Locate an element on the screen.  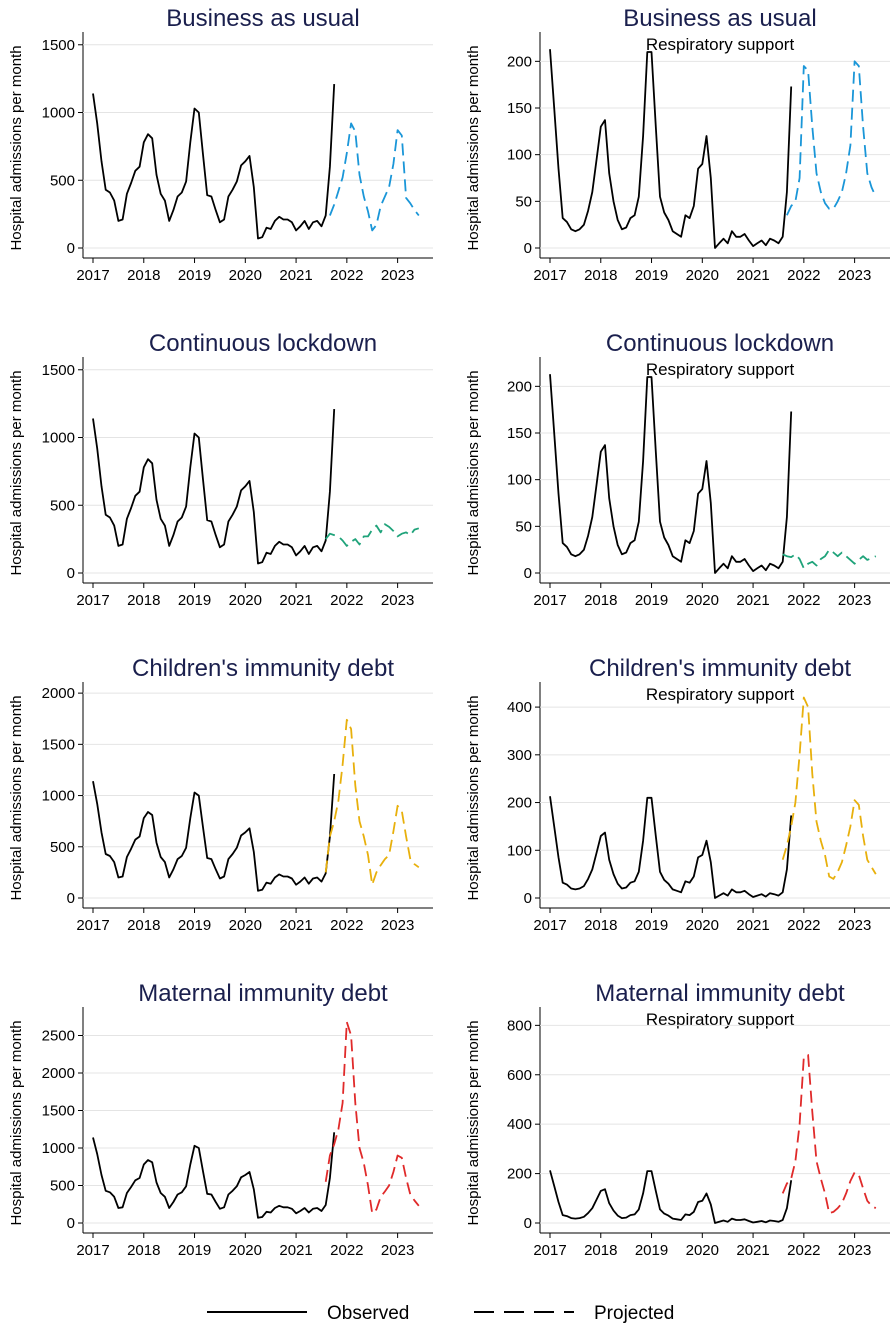
y-tick-label: 2500 is located at coordinates (58, 1036).